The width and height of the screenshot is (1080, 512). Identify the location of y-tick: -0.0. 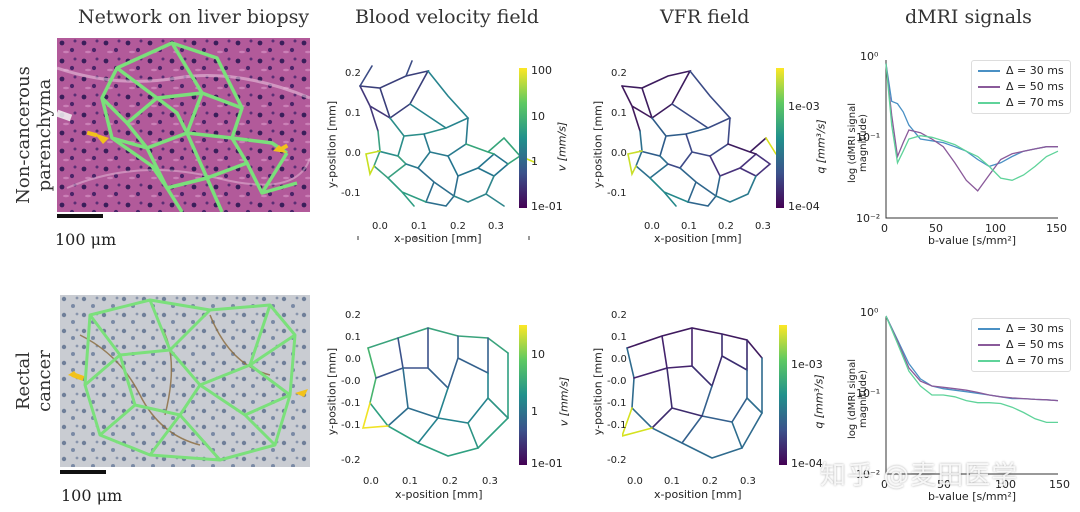
(617, 381).